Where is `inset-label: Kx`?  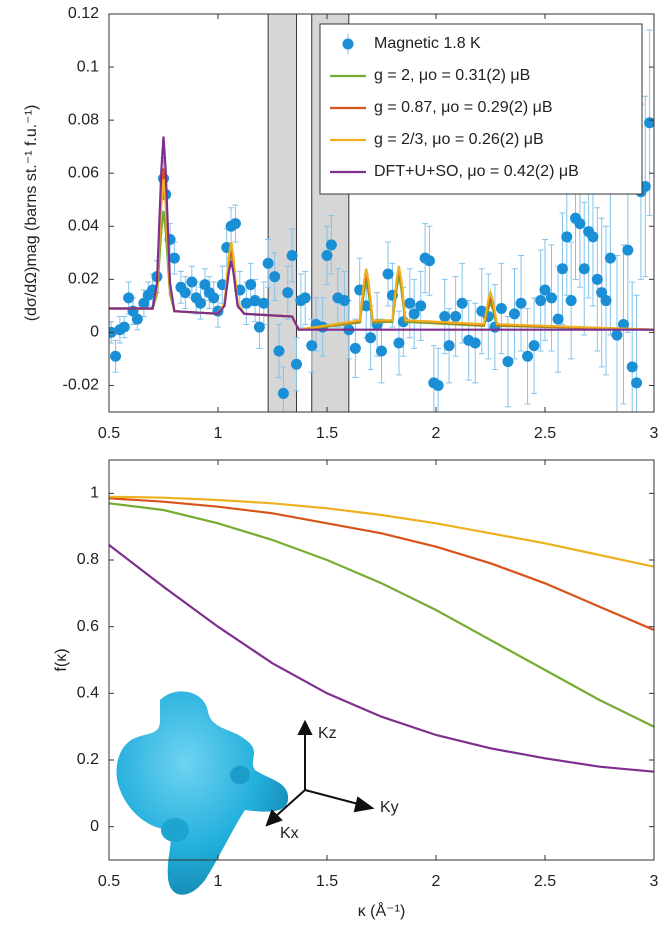
inset-label: Kx is located at coordinates (289, 833).